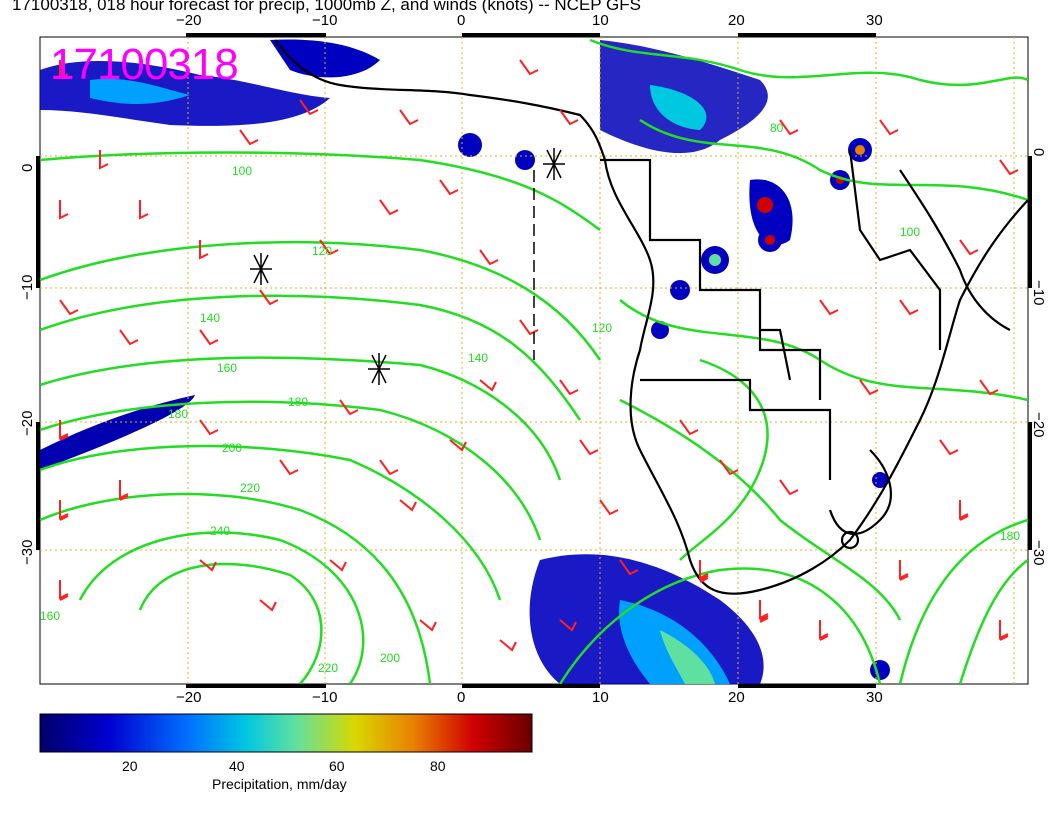  What do you see at coordinates (438, 766) in the screenshot?
I see `colorbar-tick: 80` at bounding box center [438, 766].